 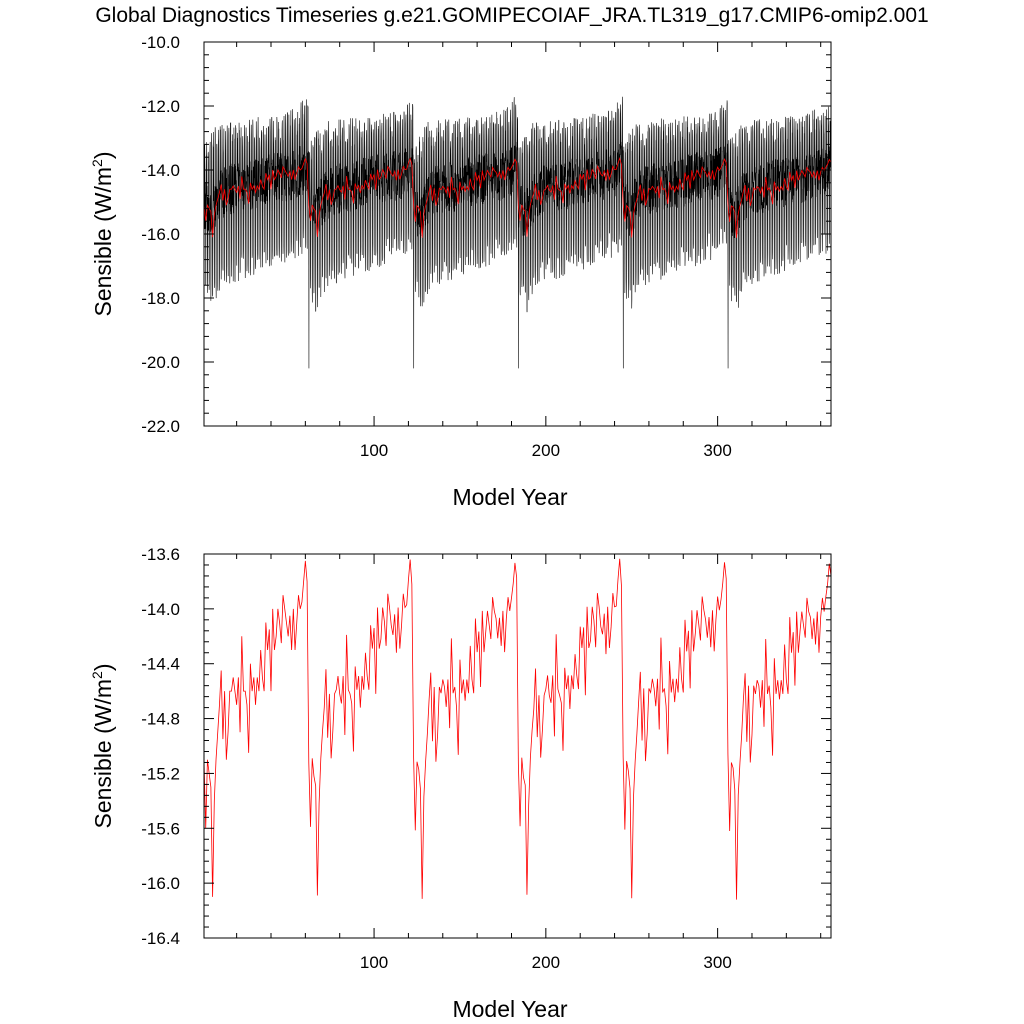 What do you see at coordinates (160, 773) in the screenshot?
I see `y-tick-label: -15.2` at bounding box center [160, 773].